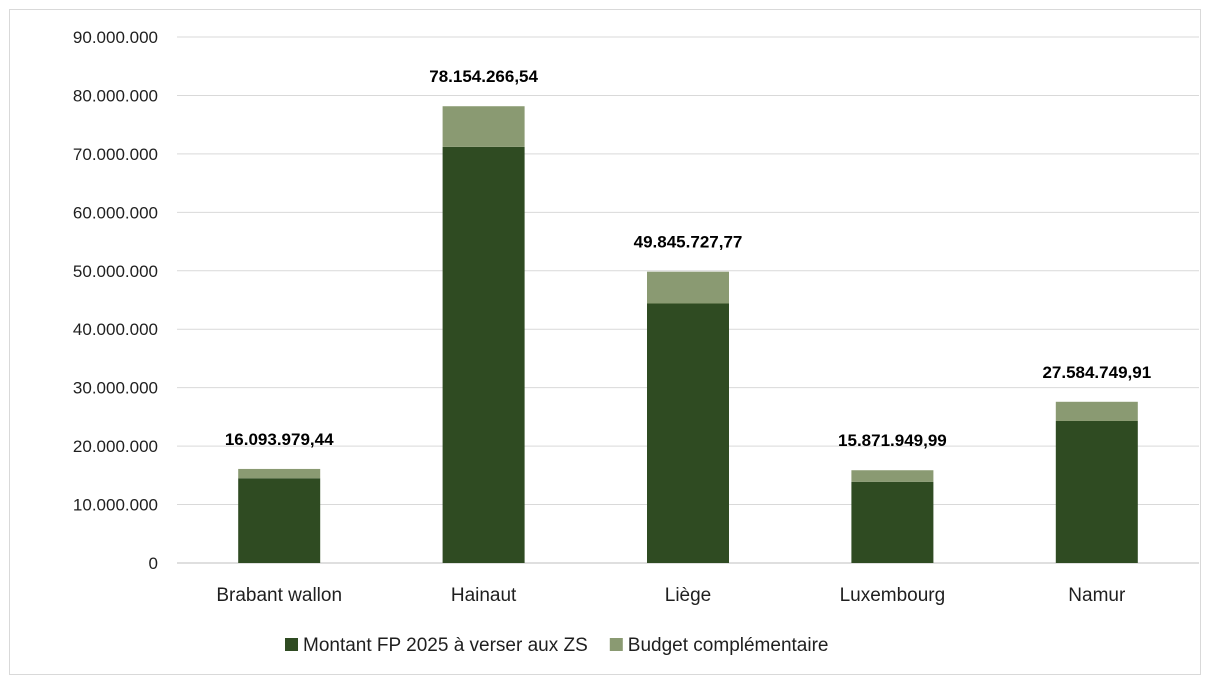 Image resolution: width=1209 pixels, height=683 pixels. I want to click on legend-swatch-budget-complementaire, so click(616, 644).